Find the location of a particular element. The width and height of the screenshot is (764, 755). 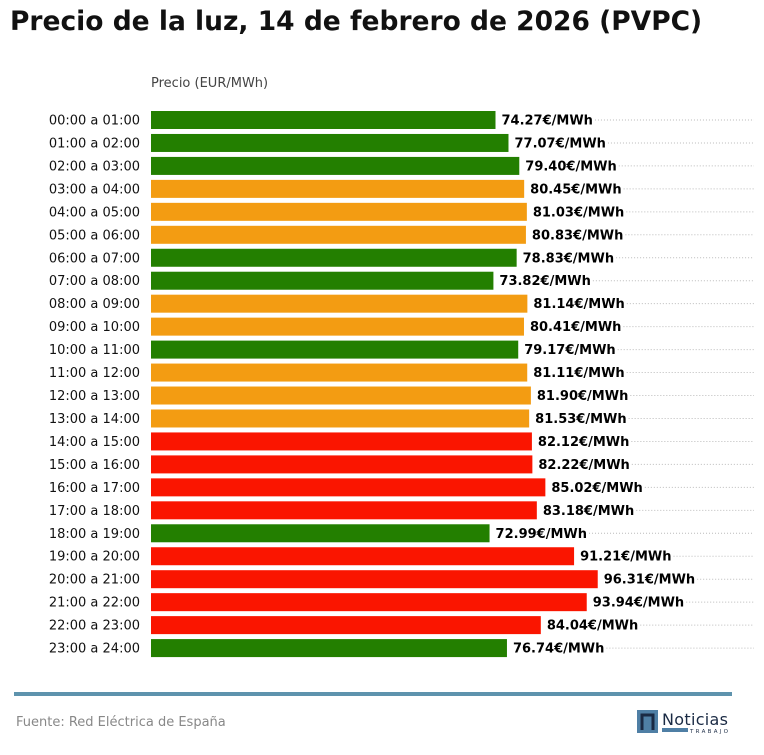

category-label: 02:00 a 03:00 is located at coordinates (94, 166).